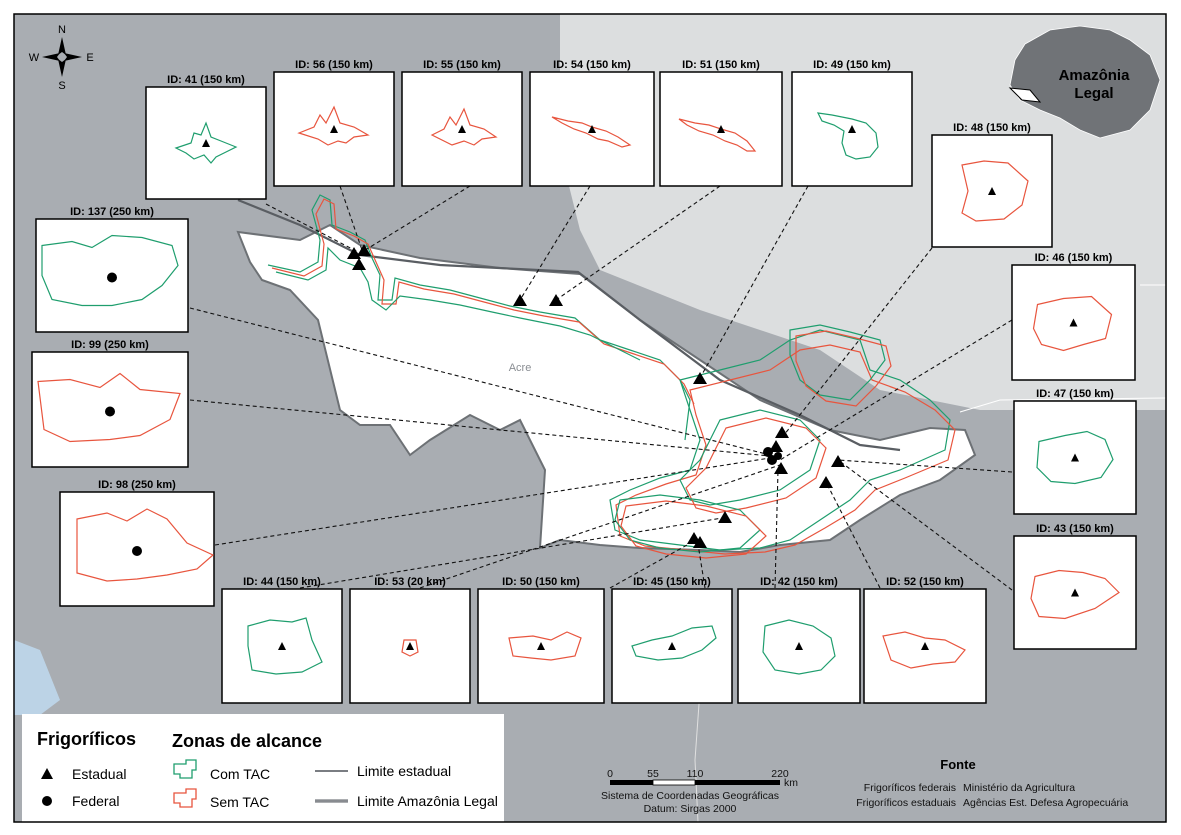 This screenshot has width=1181, height=835. What do you see at coordinates (592, 65) in the screenshot?
I see `inset-title: ID: 54 (150 km)` at bounding box center [592, 65].